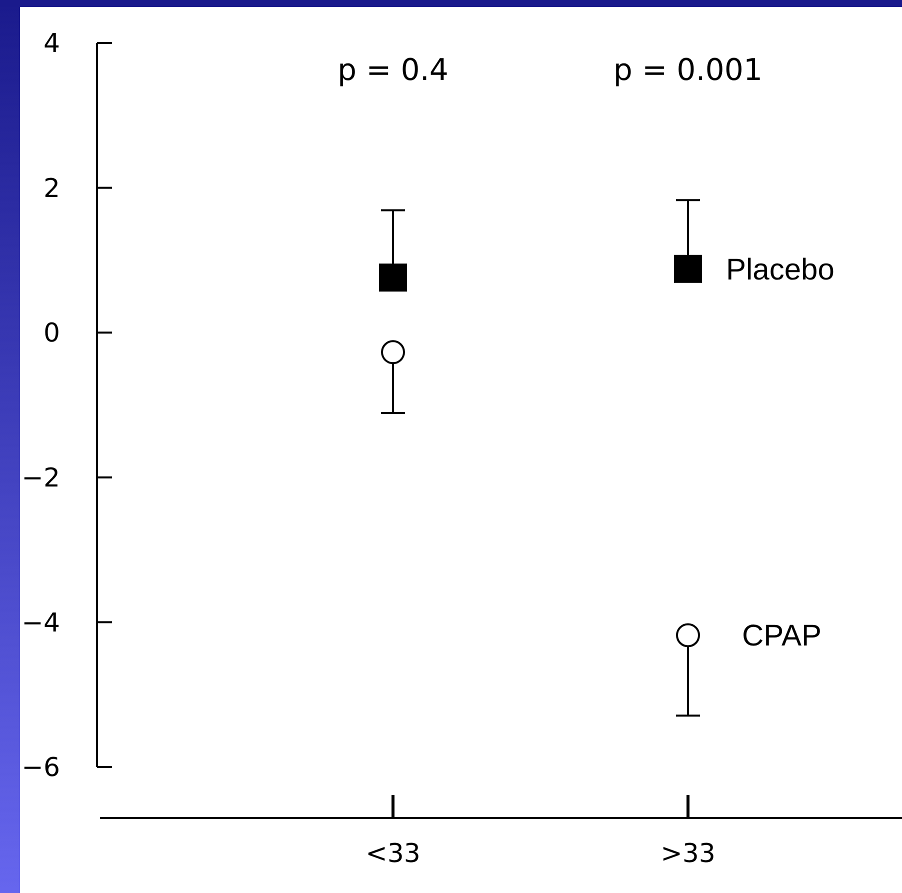 Image resolution: width=902 pixels, height=893 pixels. I want to click on y-tick-label: 4, so click(51, 44).